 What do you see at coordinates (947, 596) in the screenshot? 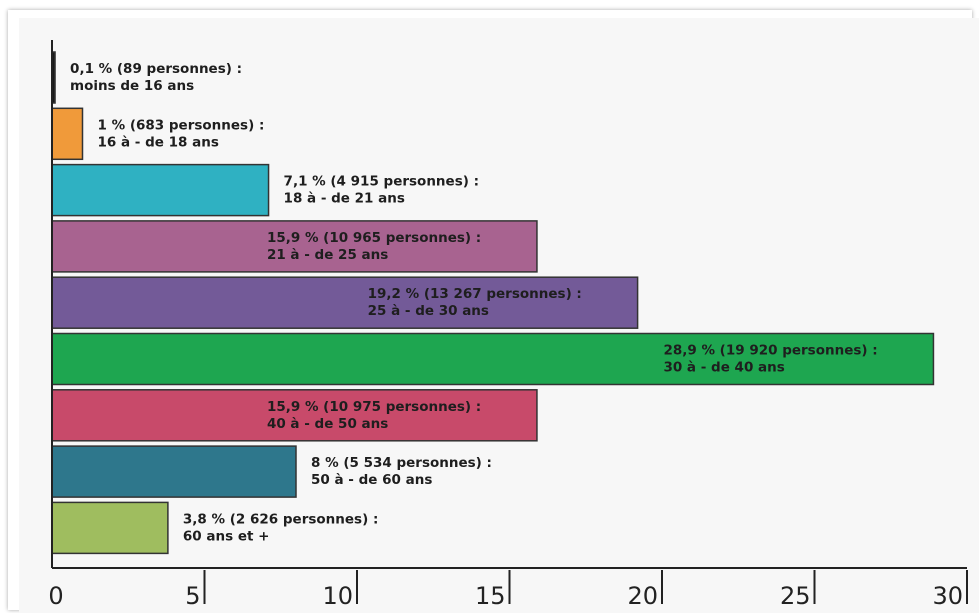
I see `x-tick-label: 30` at bounding box center [947, 596].